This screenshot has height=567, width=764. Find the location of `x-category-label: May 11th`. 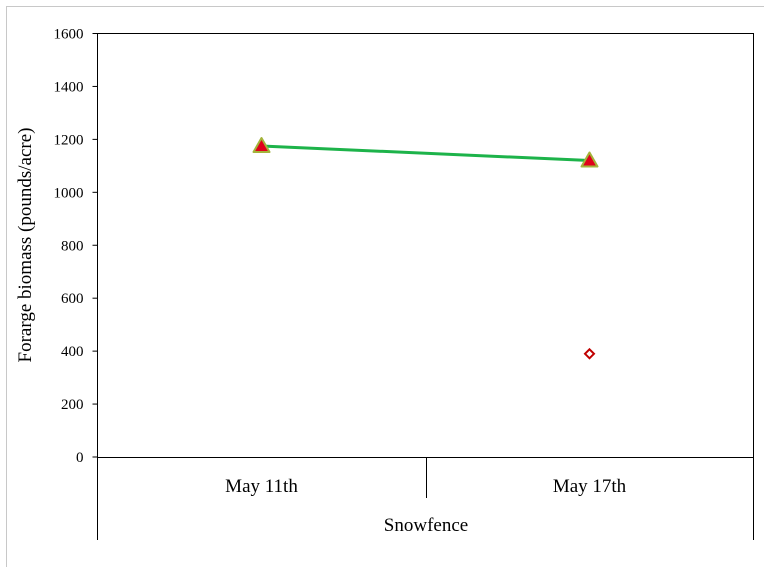

x-category-label: May 11th is located at coordinates (261, 486).